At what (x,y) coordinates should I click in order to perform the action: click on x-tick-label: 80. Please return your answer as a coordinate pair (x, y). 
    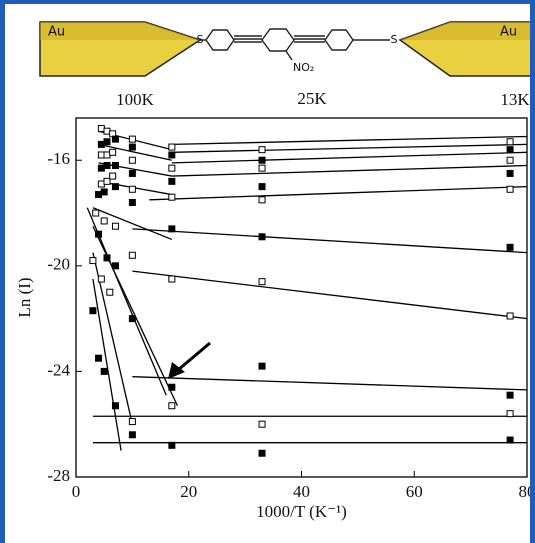
    Looking at the image, I should click on (527, 491).